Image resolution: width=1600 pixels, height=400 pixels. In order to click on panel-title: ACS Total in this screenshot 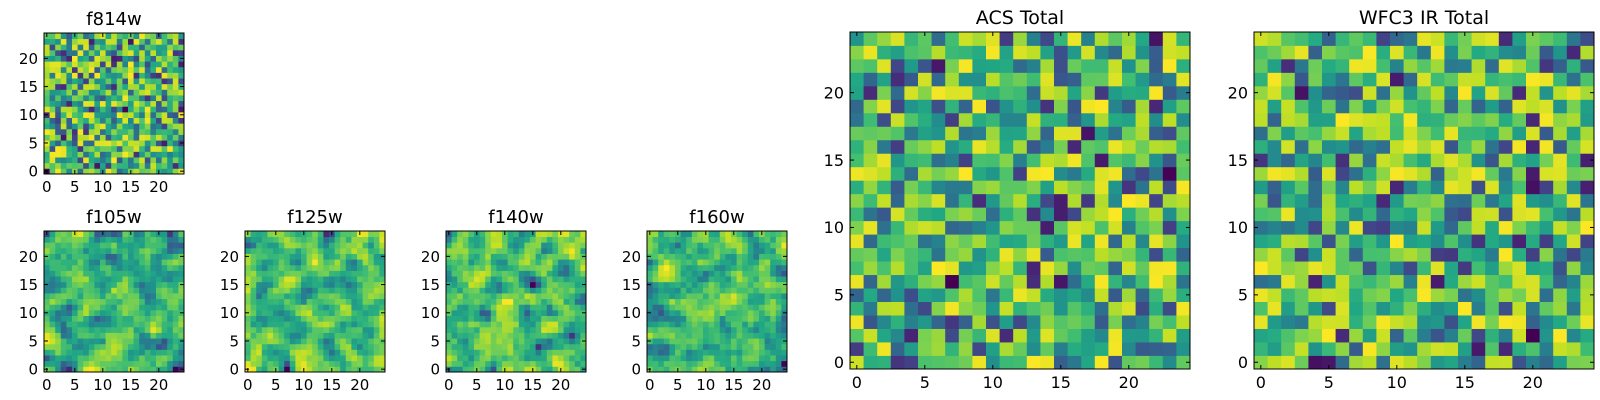, I will do `click(1020, 18)`.